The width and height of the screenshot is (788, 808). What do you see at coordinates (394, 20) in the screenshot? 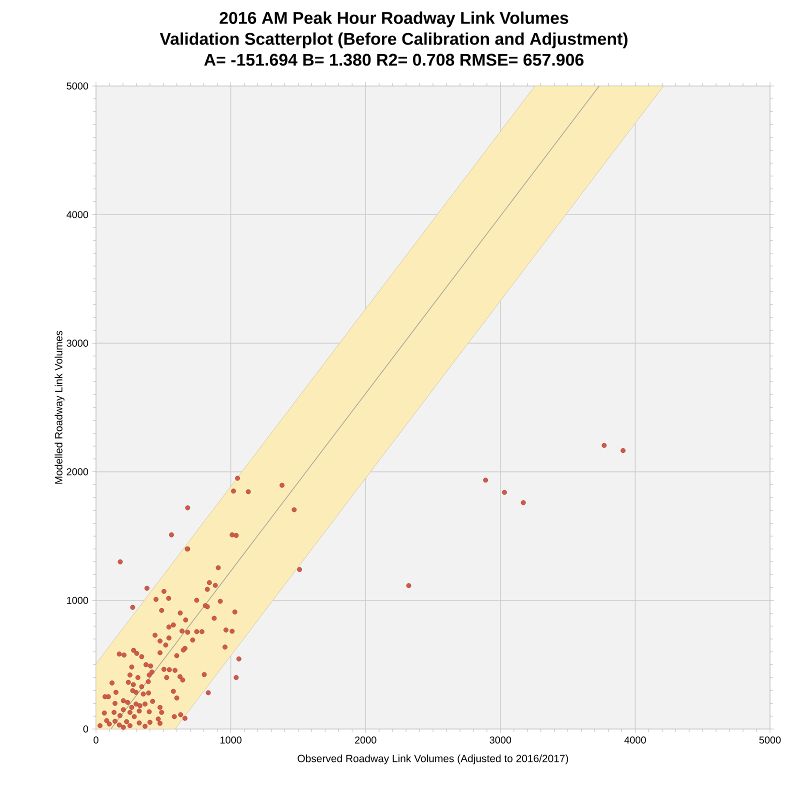
I see `chart-title: 2016 AM Peak Hour Roadway Link Volumes` at bounding box center [394, 20].